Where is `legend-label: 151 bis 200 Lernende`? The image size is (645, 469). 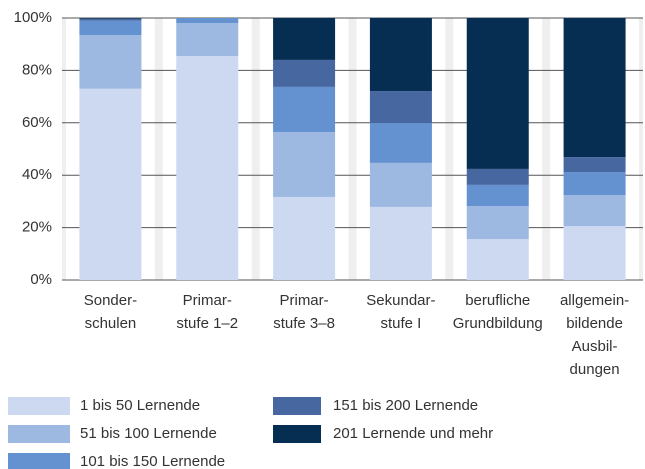 legend-label: 151 bis 200 Lernende is located at coordinates (405, 405).